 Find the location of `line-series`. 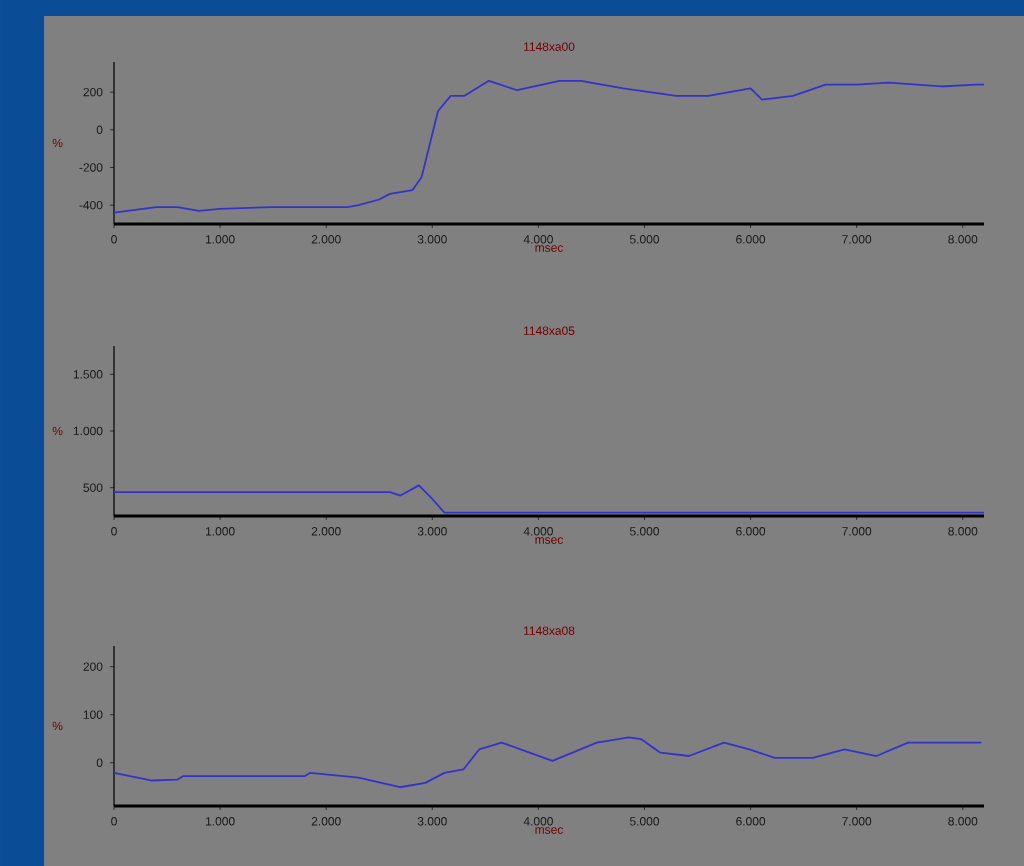

line-series is located at coordinates (549, 146).